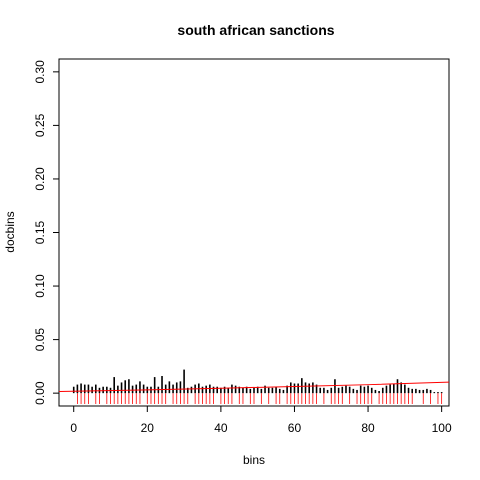 This screenshot has width=480, height=480. What do you see at coordinates (221, 428) in the screenshot?
I see `x-tick-label: 40` at bounding box center [221, 428].